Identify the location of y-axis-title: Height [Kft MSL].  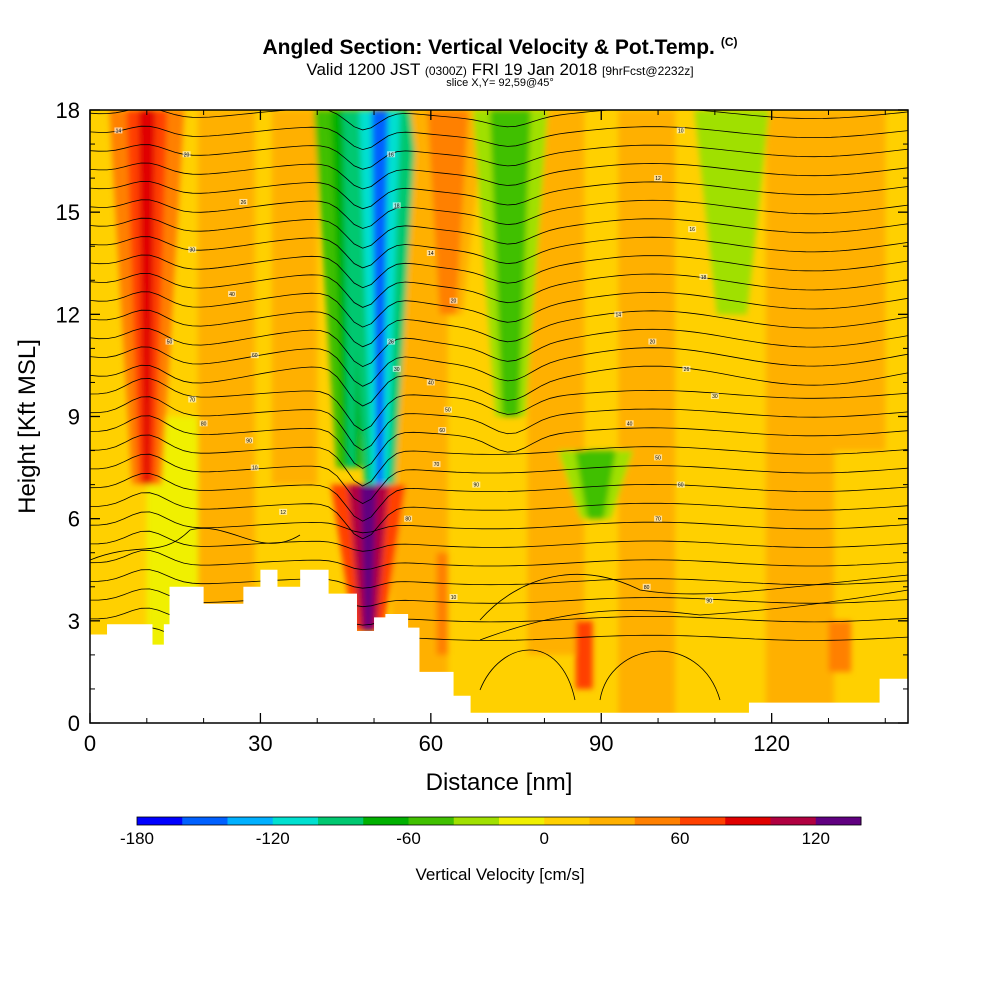
(27, 426).